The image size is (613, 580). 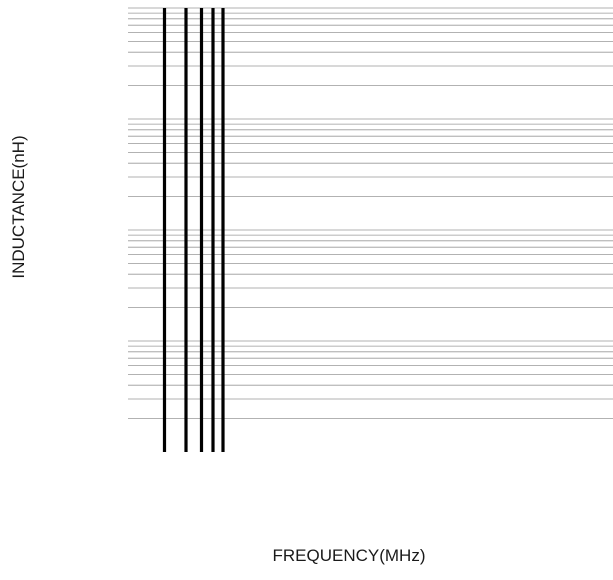 I want to click on y-axis-label: INDUCTANCE(nH), so click(x=18, y=207).